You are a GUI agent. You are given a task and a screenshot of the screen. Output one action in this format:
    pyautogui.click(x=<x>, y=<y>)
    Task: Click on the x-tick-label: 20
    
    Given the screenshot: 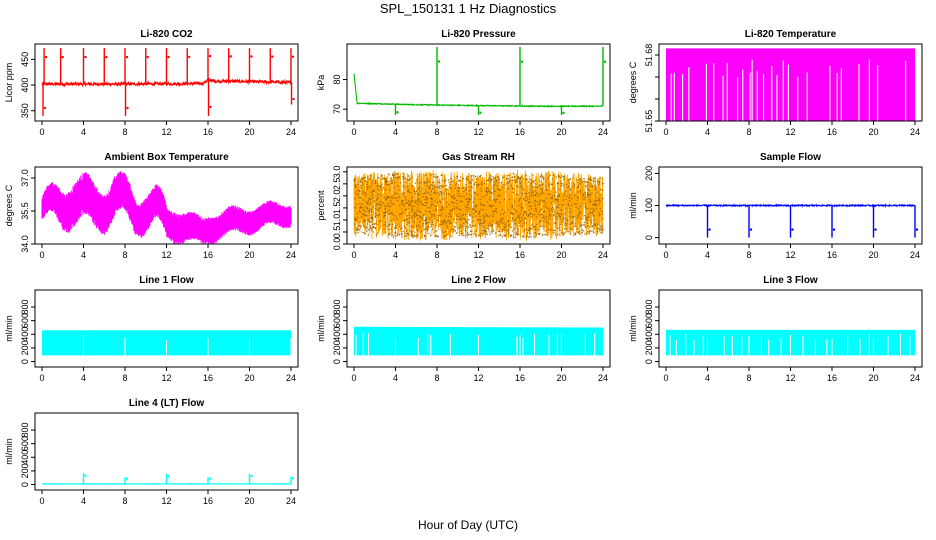 What is the action you would take?
    pyautogui.click(x=249, y=132)
    